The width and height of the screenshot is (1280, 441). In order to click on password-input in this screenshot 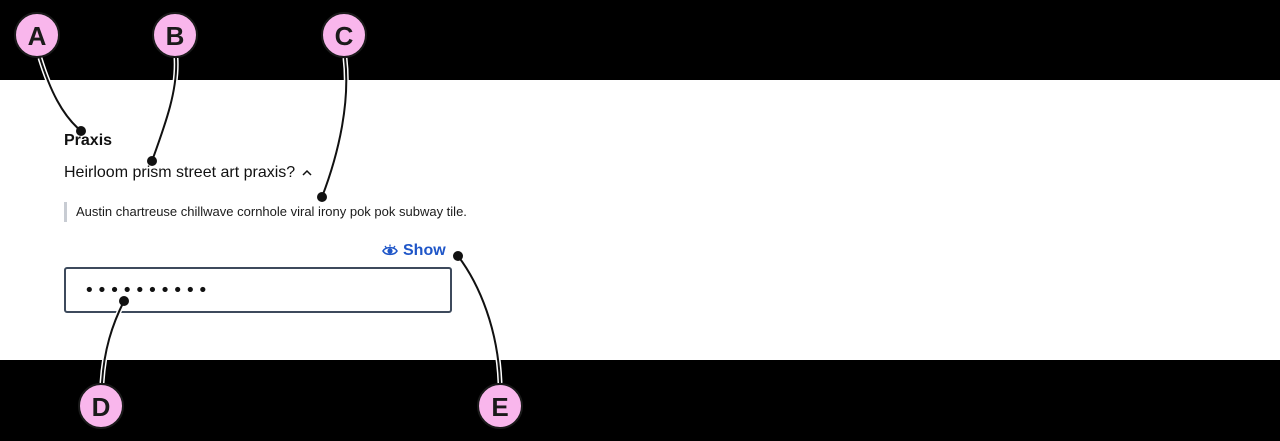, I will do `click(258, 290)`.